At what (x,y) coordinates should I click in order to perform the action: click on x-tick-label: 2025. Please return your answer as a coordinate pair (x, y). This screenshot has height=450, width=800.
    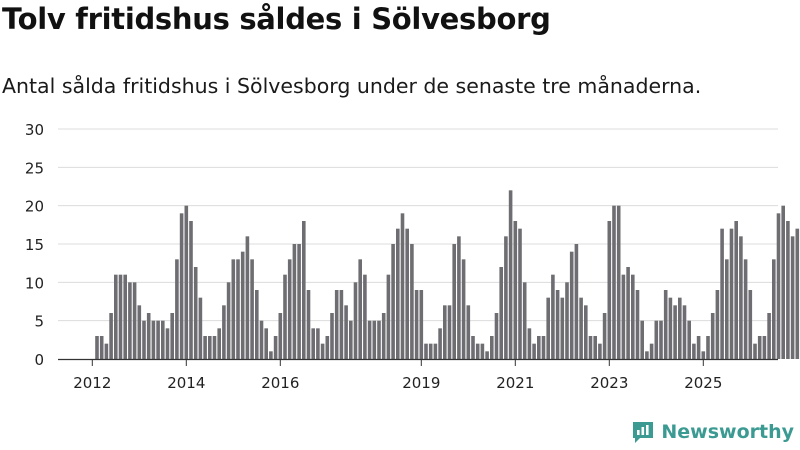
    Looking at the image, I should click on (703, 383).